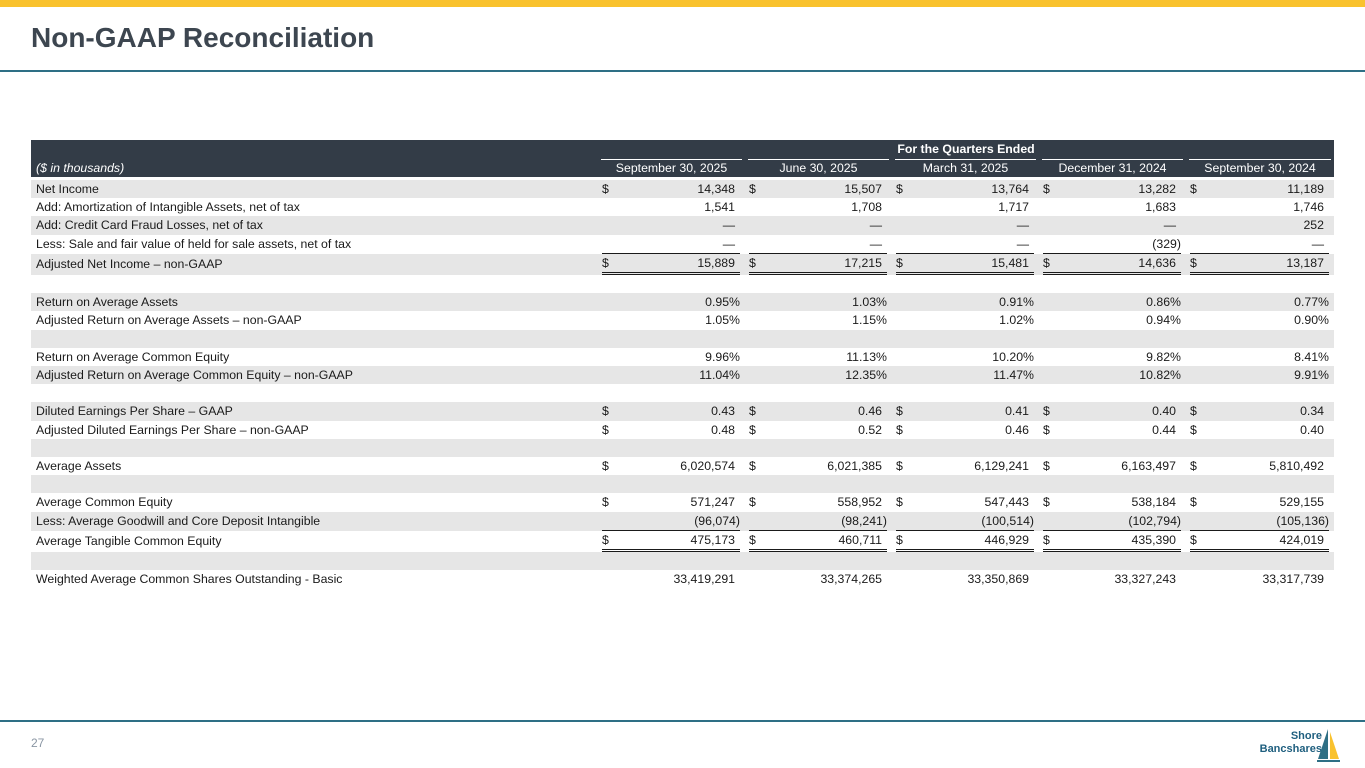  I want to click on column-header-label: September 30, 2024, so click(1260, 167).